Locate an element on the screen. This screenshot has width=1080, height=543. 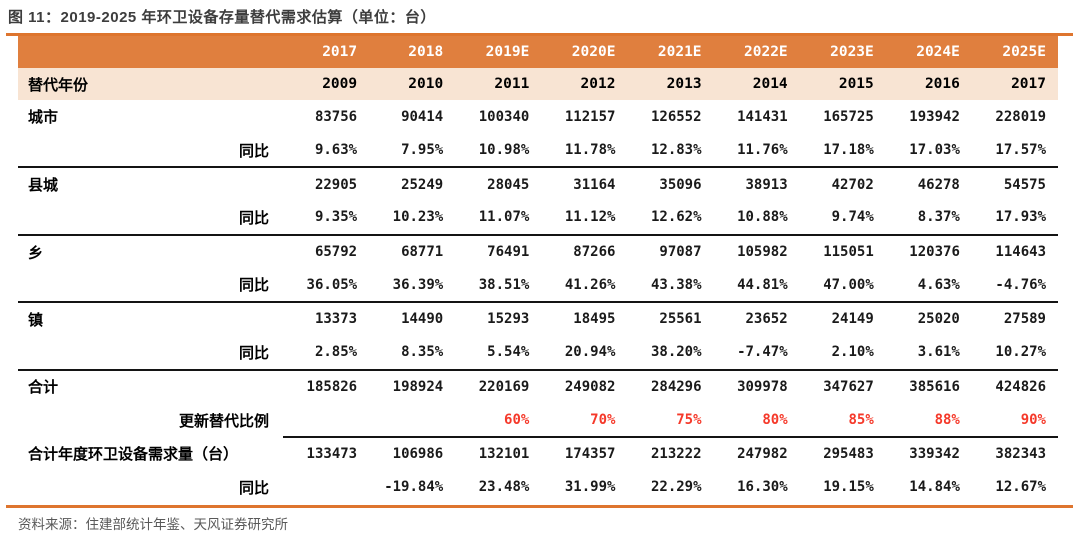
value-cell: 120376 is located at coordinates (934, 252).